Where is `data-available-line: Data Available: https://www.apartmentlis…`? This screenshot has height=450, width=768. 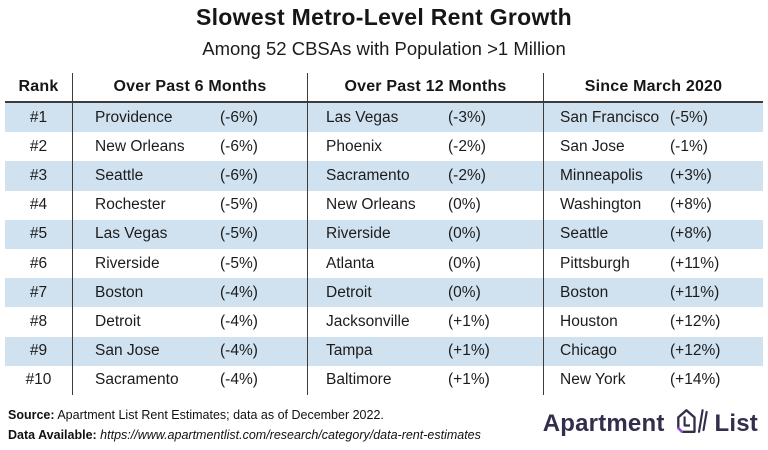
data-available-line: Data Available: https://www.apartmentlis… is located at coordinates (244, 435).